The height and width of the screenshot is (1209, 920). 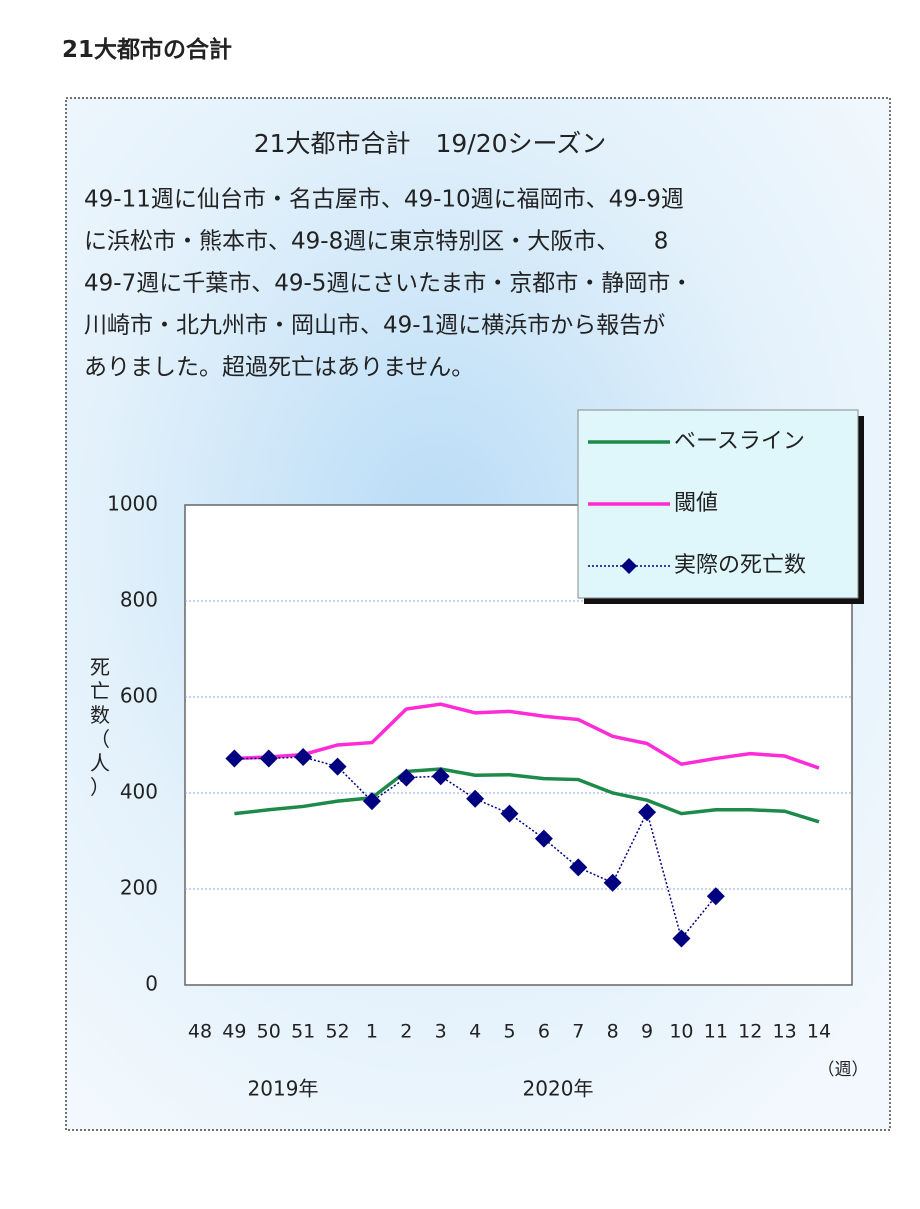 I want to click on x-tick-label: 7, so click(x=578, y=1032).